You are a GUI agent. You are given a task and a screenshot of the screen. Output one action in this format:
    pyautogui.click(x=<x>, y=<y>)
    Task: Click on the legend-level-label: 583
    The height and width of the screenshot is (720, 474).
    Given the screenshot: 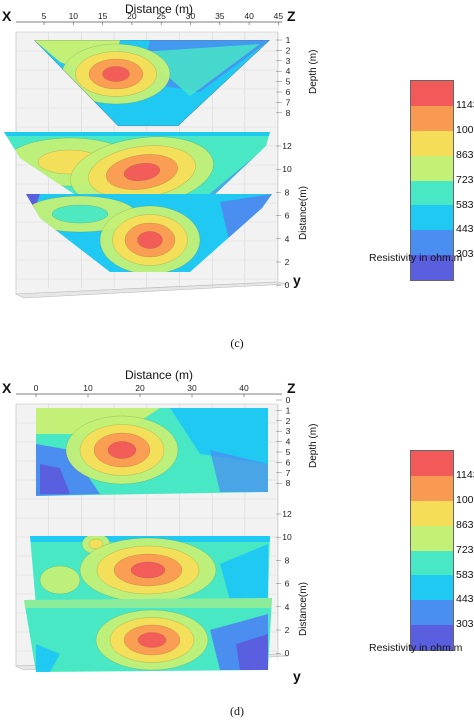 What is the action you would take?
    pyautogui.click(x=465, y=574)
    